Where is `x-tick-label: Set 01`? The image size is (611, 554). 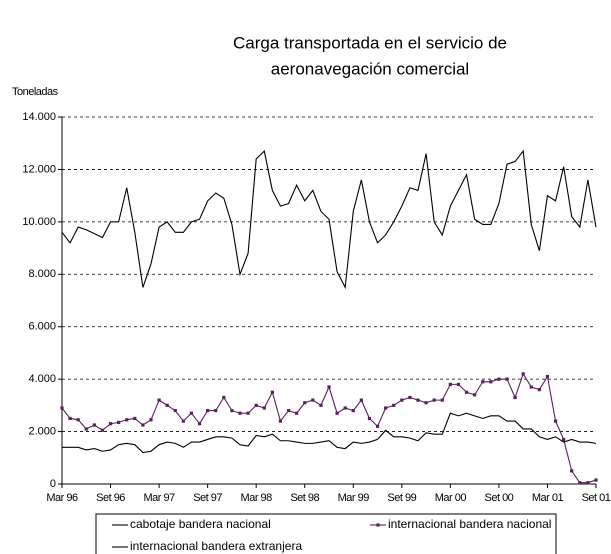 x-tick-label: Set 01 is located at coordinates (596, 498).